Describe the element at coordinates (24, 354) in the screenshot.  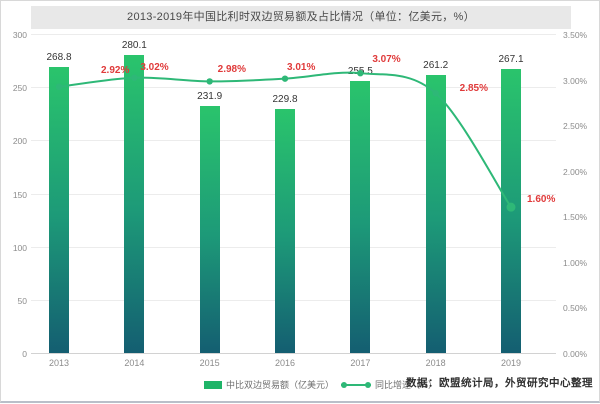
I see `left-axis-tick: 0` at that location.